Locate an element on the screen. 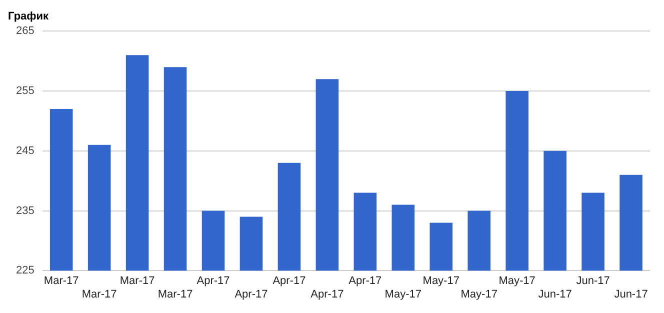 Image resolution: width=664 pixels, height=313 pixels. chart-title: График is located at coordinates (29, 16).